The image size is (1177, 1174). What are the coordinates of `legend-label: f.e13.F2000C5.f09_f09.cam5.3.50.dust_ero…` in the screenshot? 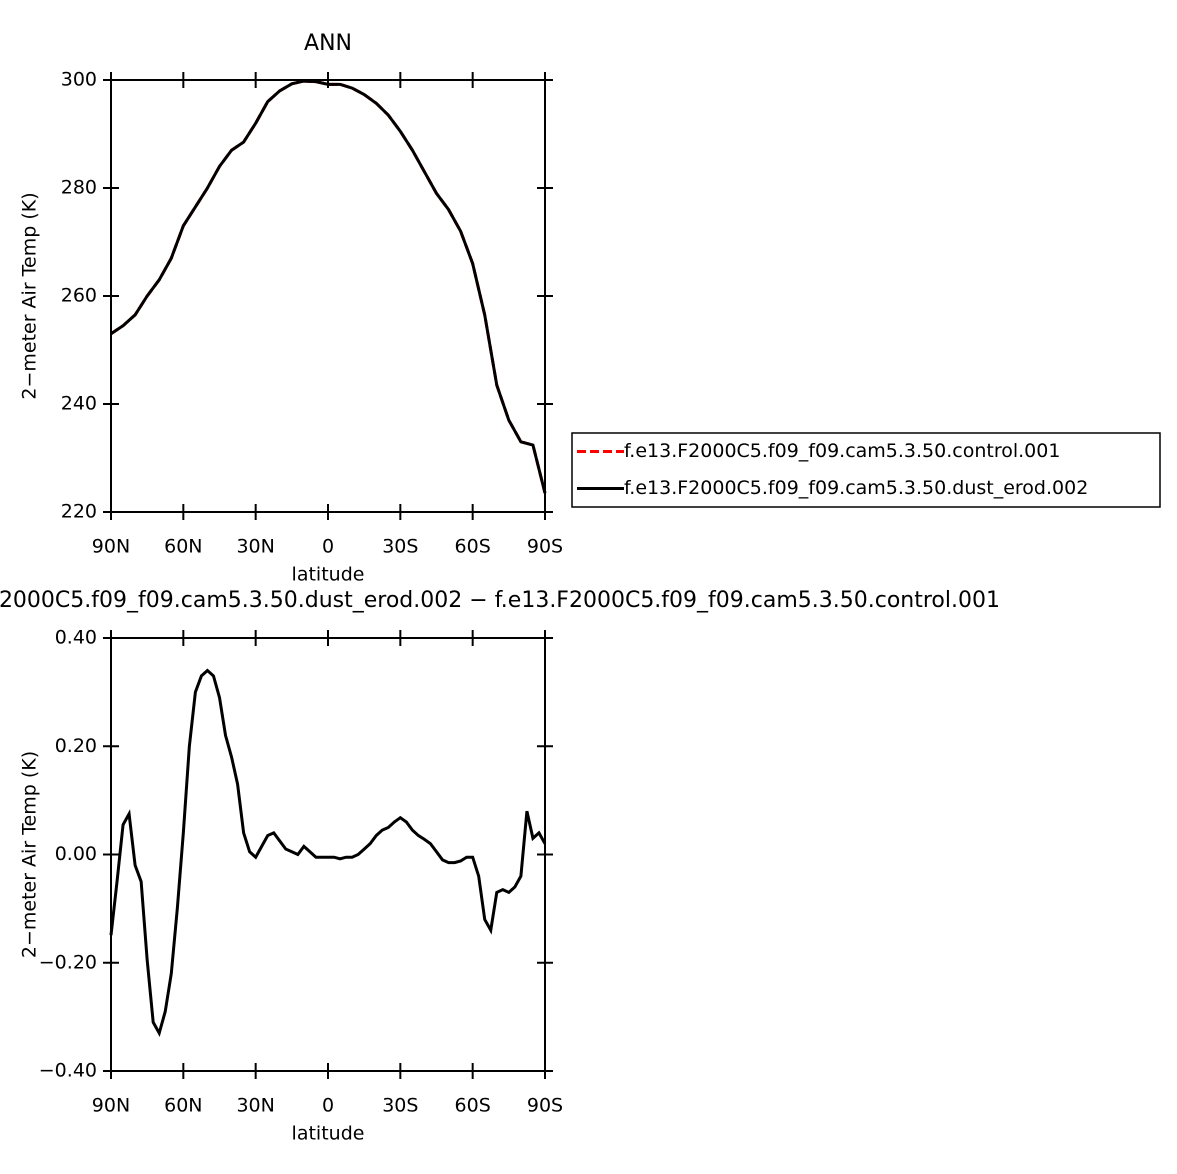 It's located at (856, 488).